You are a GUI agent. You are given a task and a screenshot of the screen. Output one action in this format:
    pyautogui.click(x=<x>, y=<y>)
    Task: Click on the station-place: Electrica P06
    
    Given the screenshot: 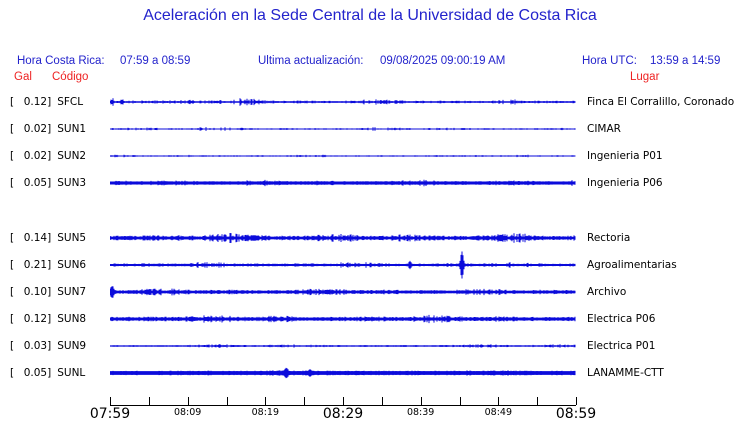 What is the action you would take?
    pyautogui.click(x=621, y=318)
    